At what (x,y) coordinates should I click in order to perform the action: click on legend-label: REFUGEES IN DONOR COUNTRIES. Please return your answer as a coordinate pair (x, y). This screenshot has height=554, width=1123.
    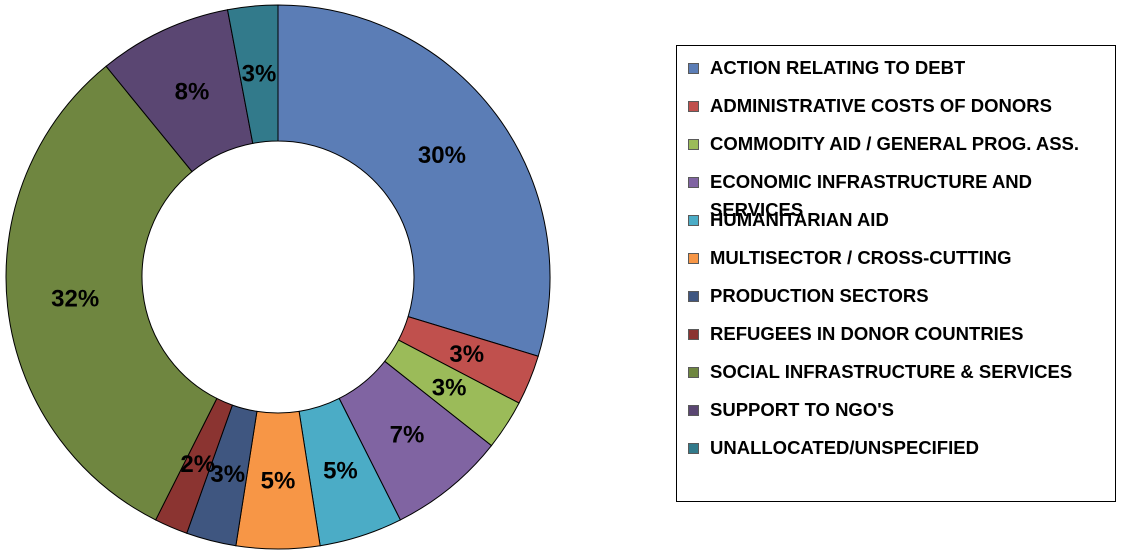
    Looking at the image, I should click on (867, 333).